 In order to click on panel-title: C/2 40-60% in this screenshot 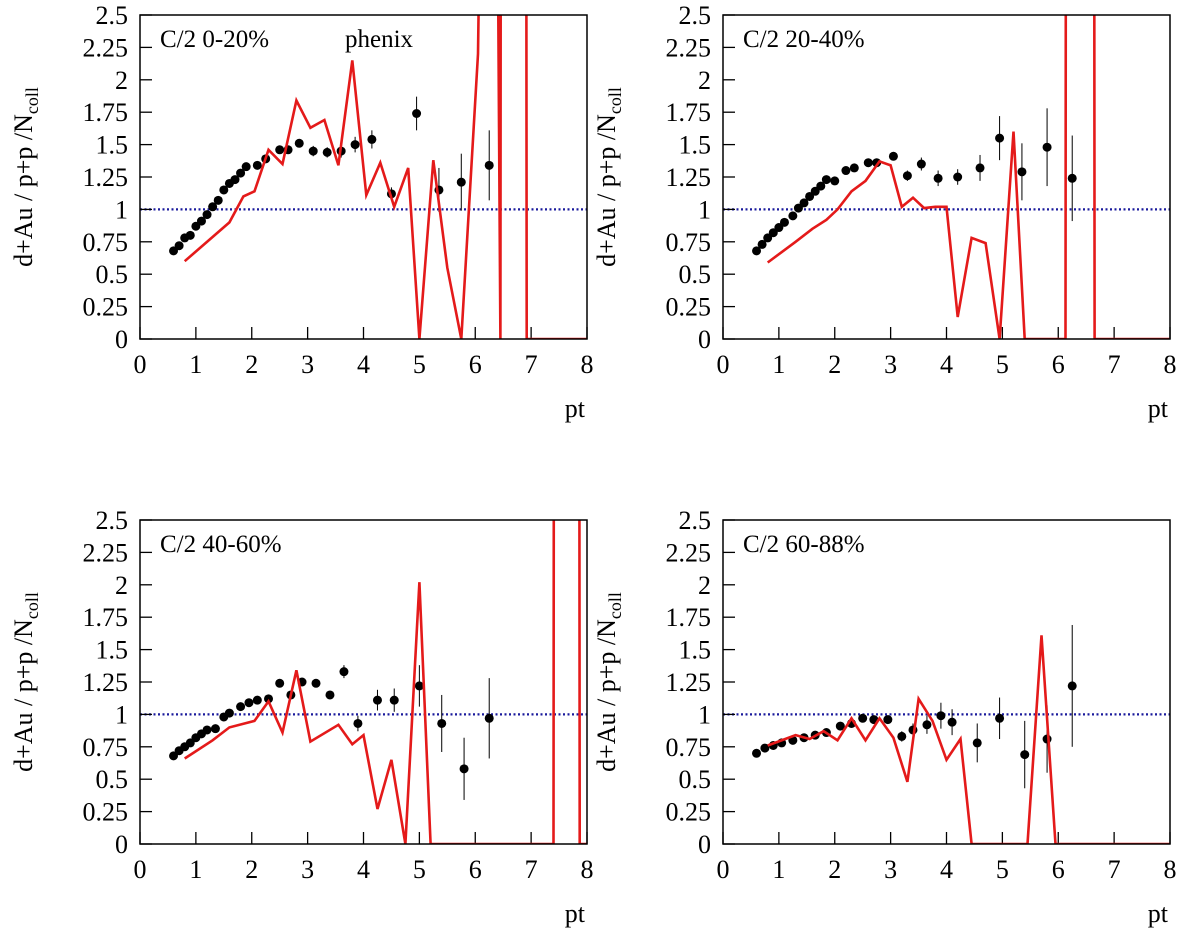, I will do `click(221, 544)`.